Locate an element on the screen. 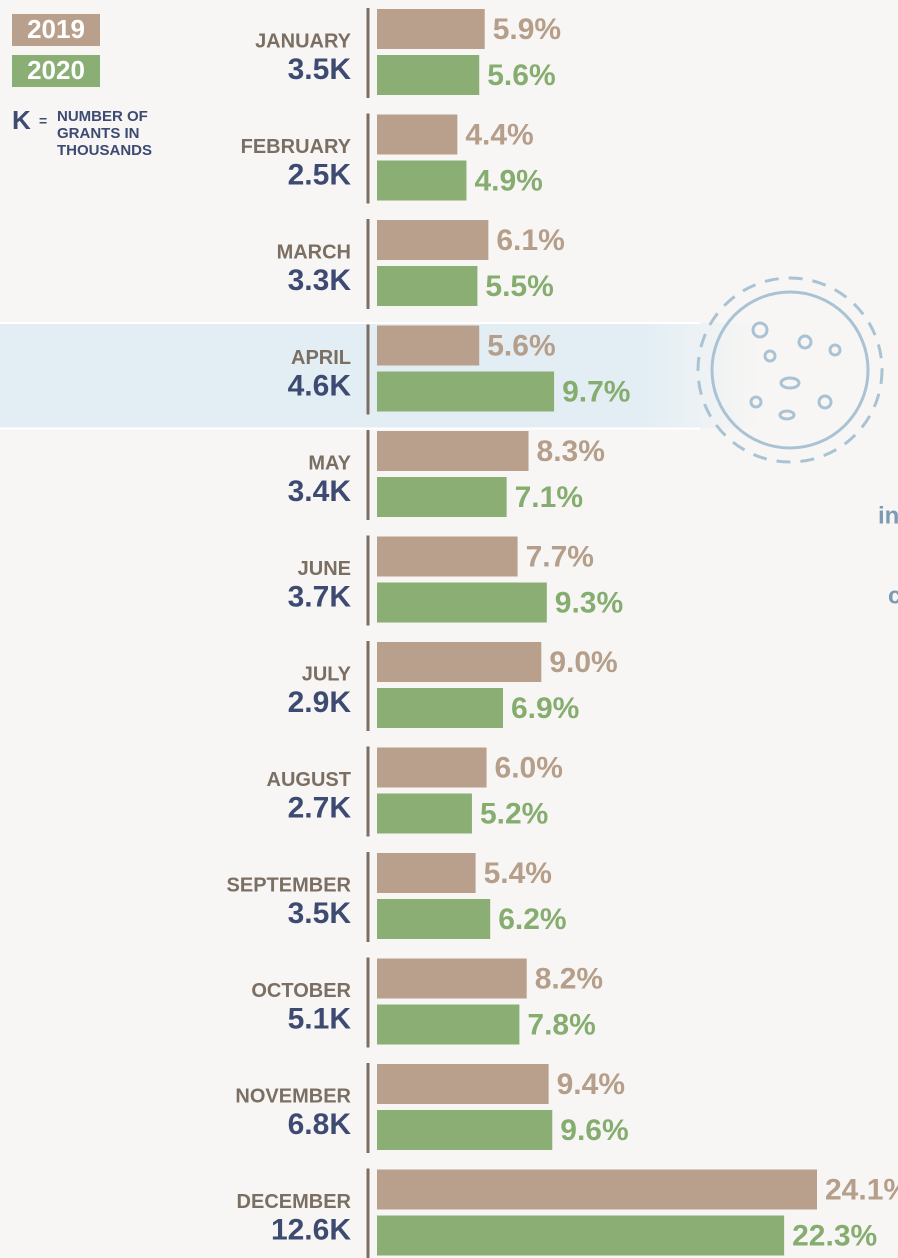  category-sublabel: 12.6K is located at coordinates (311, 1229).